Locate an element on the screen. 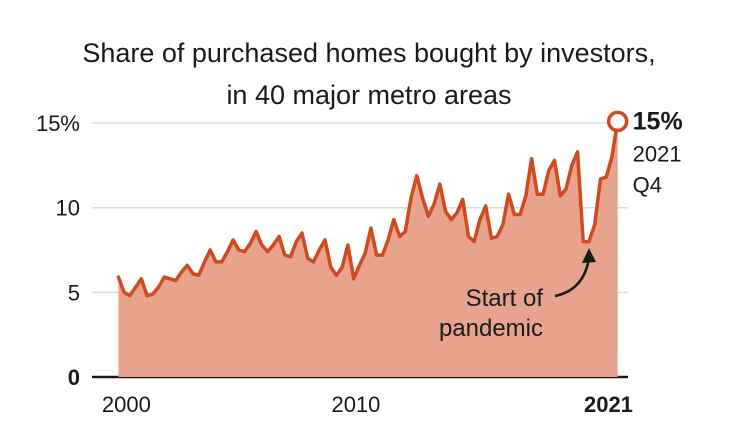 This screenshot has width=738, height=442. end-value: 15% is located at coordinates (658, 121).